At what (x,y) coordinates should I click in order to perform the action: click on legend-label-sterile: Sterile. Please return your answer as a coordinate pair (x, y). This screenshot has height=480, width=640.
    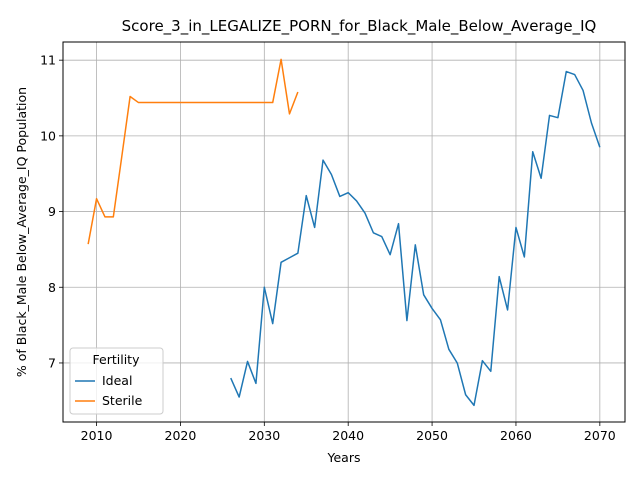
    Looking at the image, I should click on (122, 400).